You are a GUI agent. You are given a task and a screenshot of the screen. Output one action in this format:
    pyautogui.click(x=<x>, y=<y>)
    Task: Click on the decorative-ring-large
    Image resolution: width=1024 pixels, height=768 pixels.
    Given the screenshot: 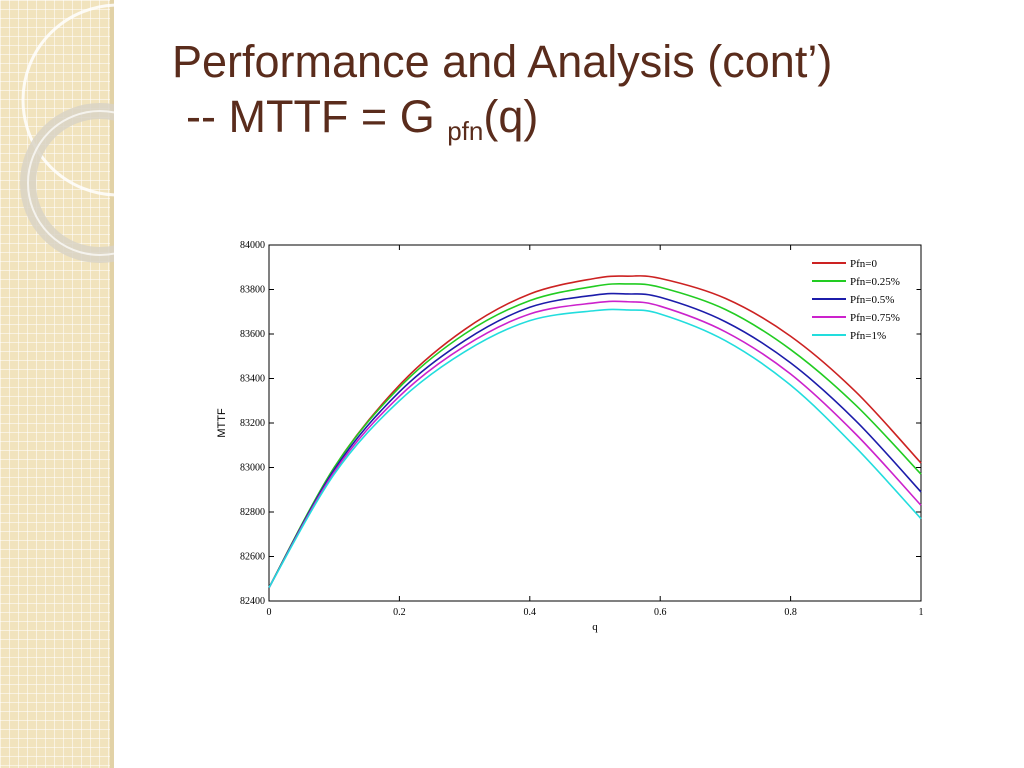 What is the action you would take?
    pyautogui.click(x=67, y=100)
    